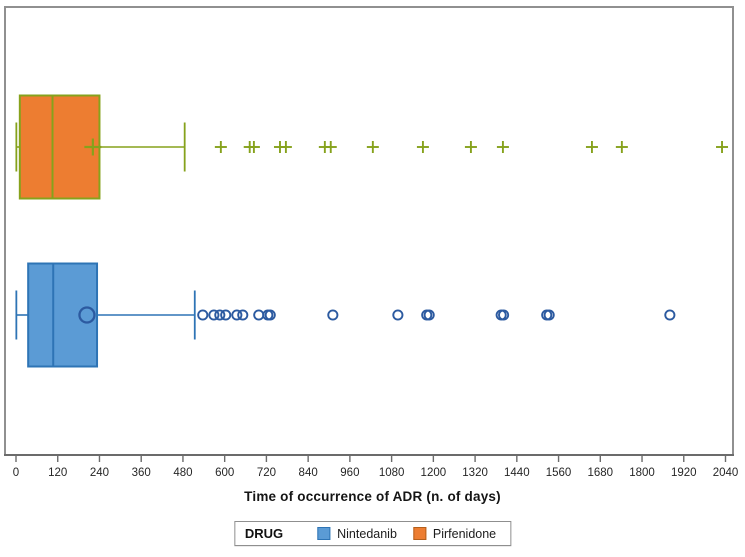  What do you see at coordinates (63, 315) in the screenshot?
I see `box-nintedanib` at bounding box center [63, 315].